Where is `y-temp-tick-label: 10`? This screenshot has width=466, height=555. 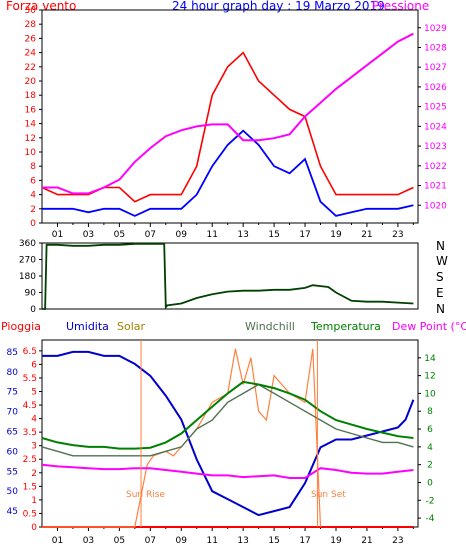
y-temp-tick-label: 10 is located at coordinates (430, 394).